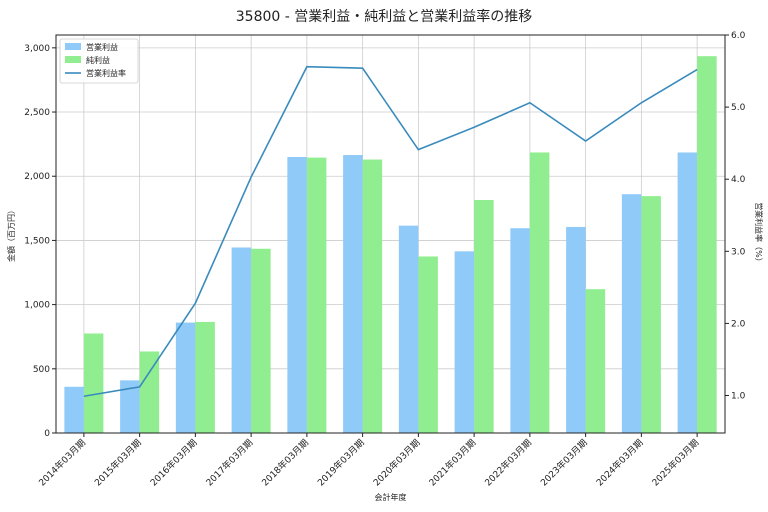  I want to click on y-tick-label: 0, so click(47, 434).